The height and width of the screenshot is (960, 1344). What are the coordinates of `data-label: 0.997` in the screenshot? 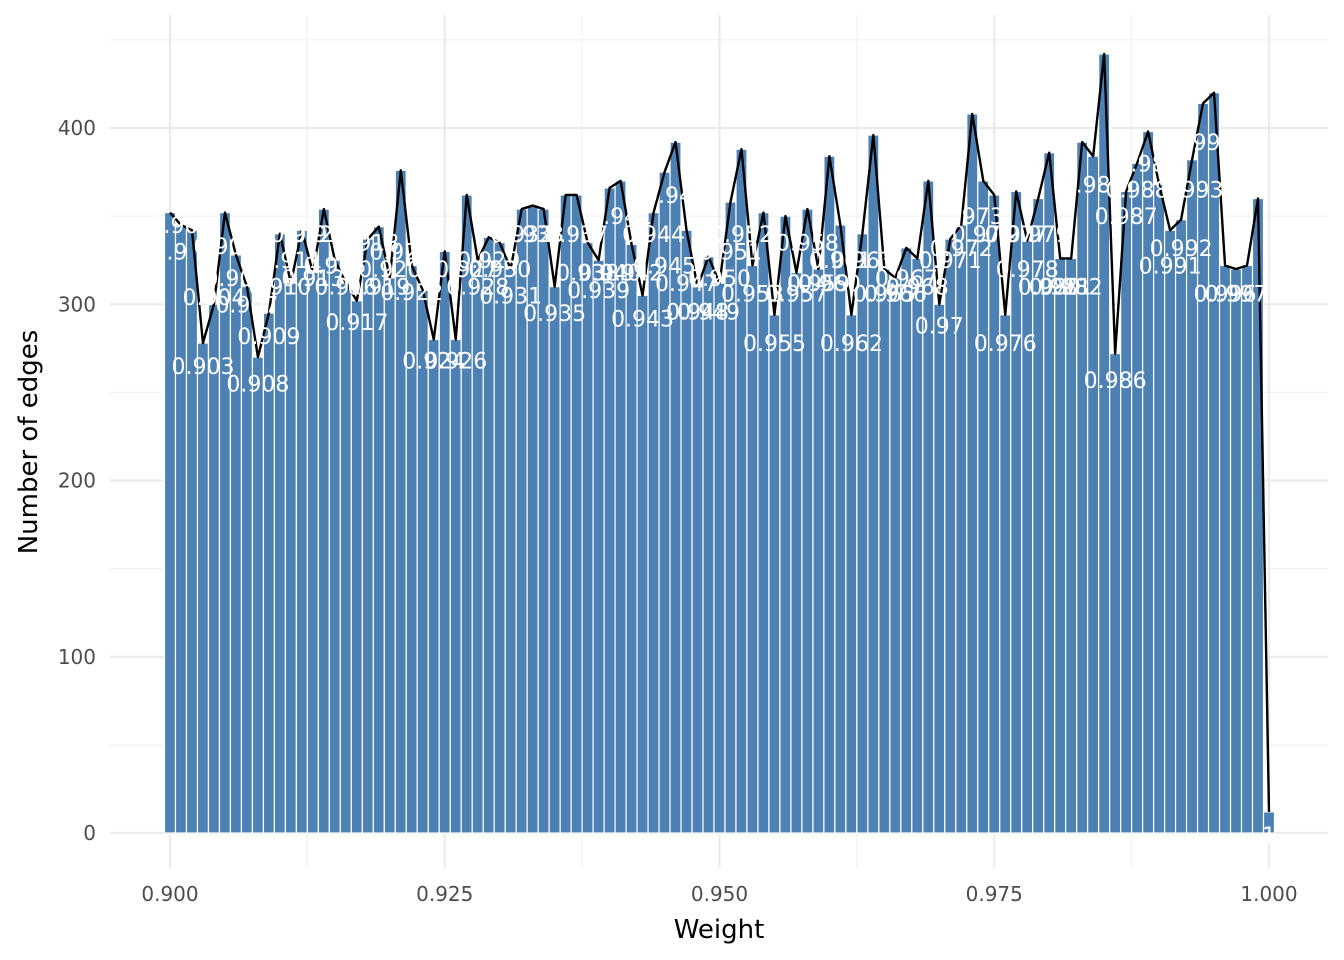 It's located at (1236, 295).